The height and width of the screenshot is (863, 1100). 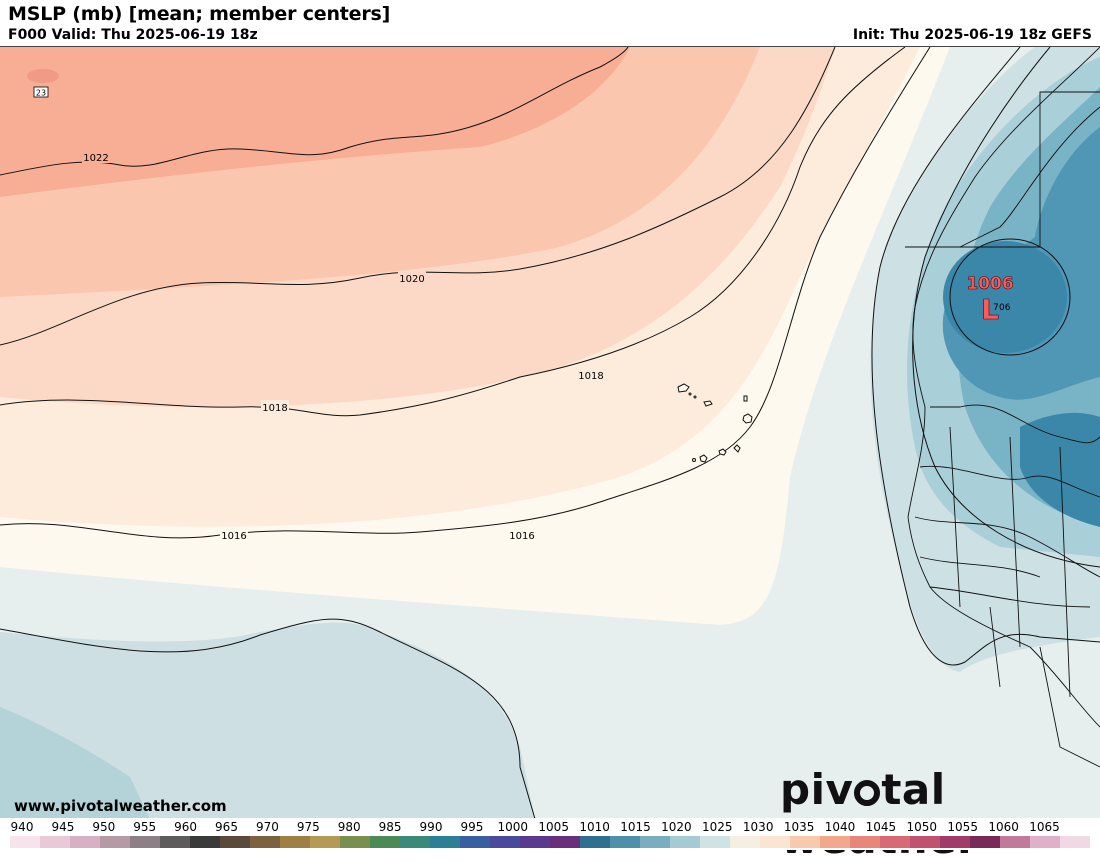 What do you see at coordinates (104, 827) in the screenshot?
I see `legend-label: 950` at bounding box center [104, 827].